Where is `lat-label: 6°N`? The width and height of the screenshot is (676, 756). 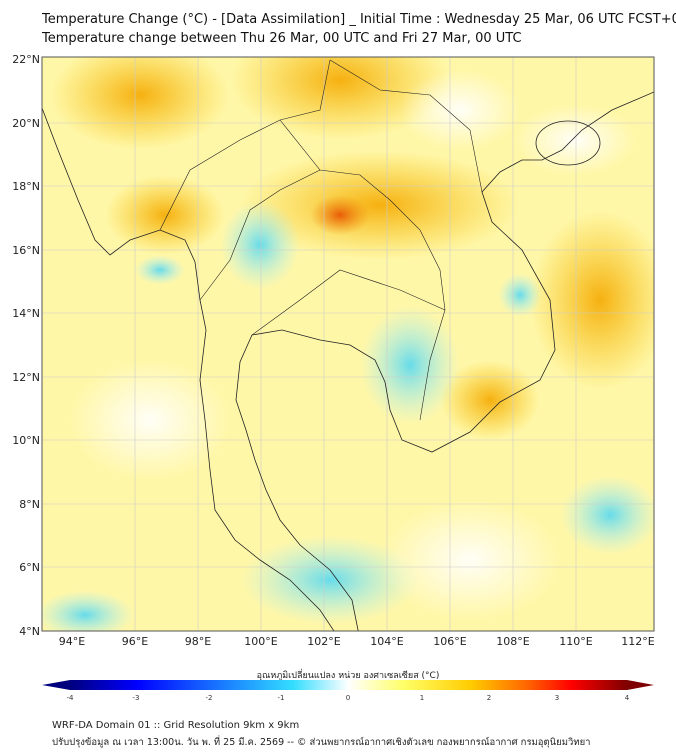 lat-label: 6°N is located at coordinates (29, 567).